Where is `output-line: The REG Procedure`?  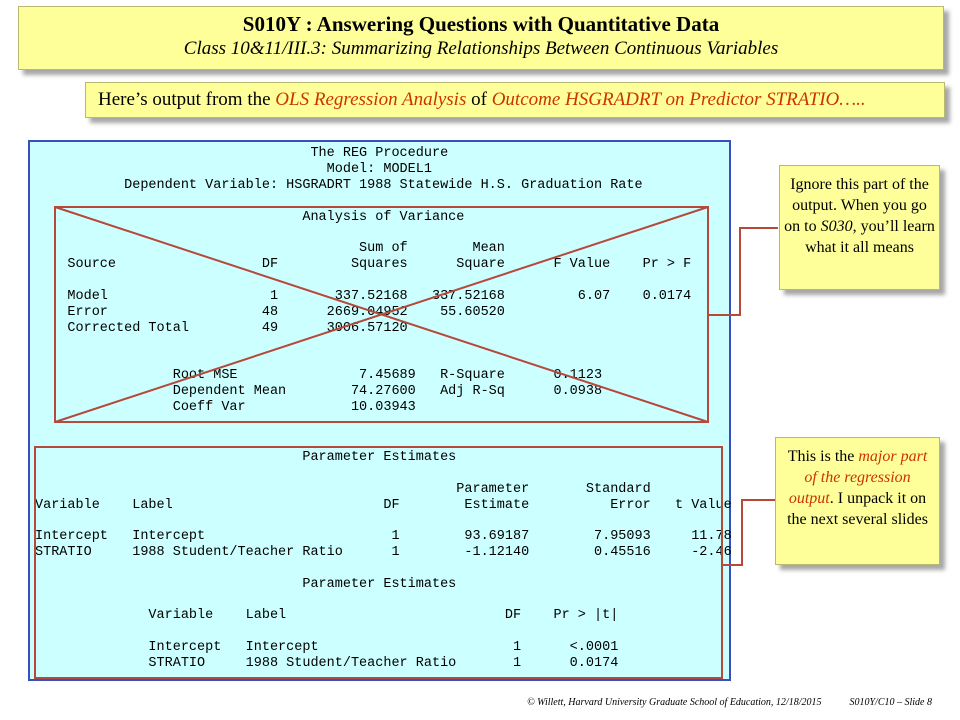 output-line: The REG Procedure is located at coordinates (242, 153).